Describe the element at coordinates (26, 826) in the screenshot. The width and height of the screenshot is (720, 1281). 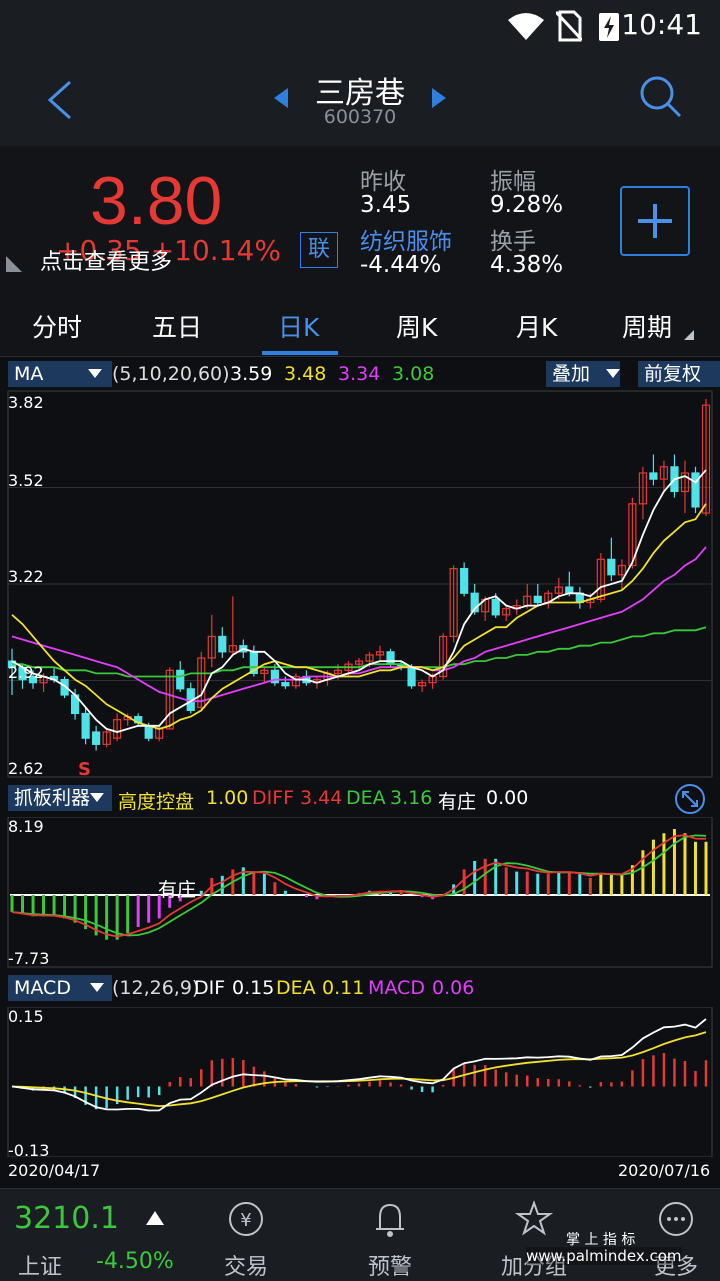
I see `ind2-top: 8.19` at that location.